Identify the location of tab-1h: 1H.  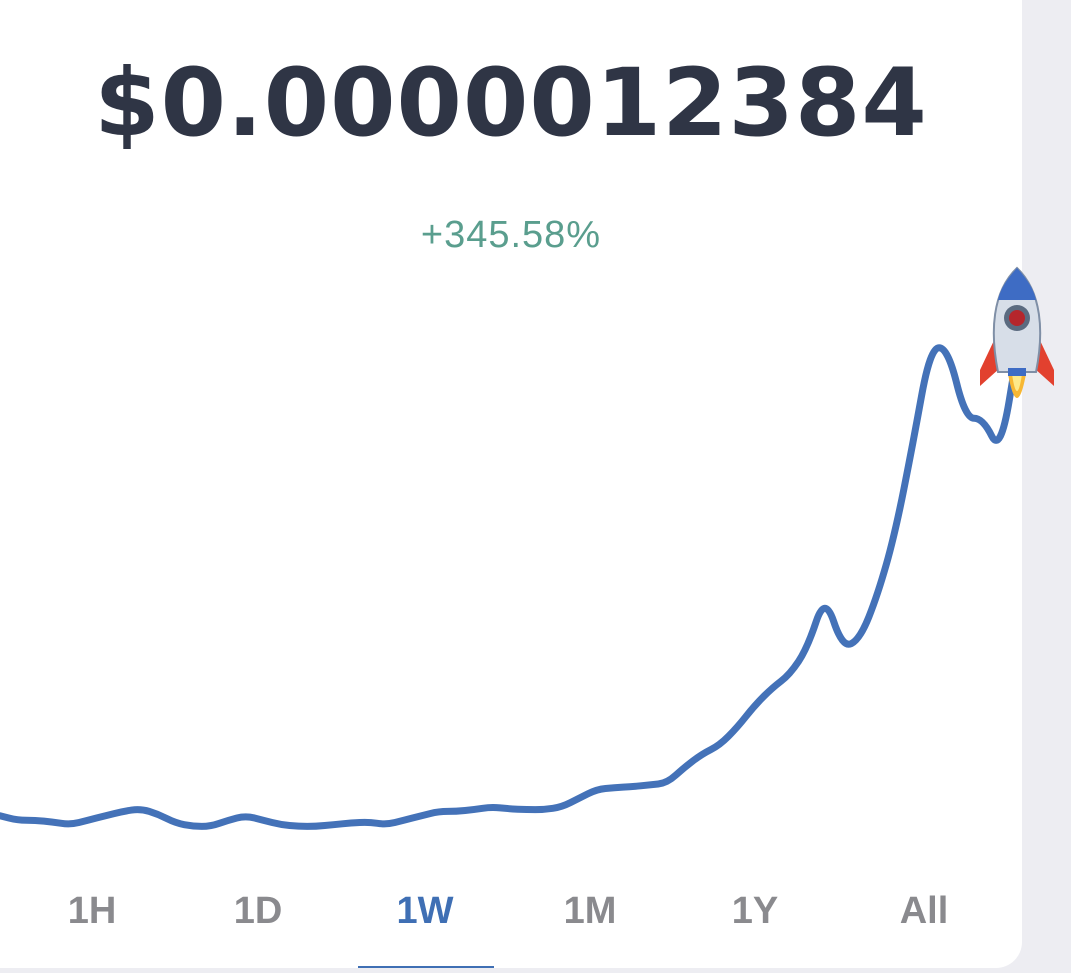
(92, 911).